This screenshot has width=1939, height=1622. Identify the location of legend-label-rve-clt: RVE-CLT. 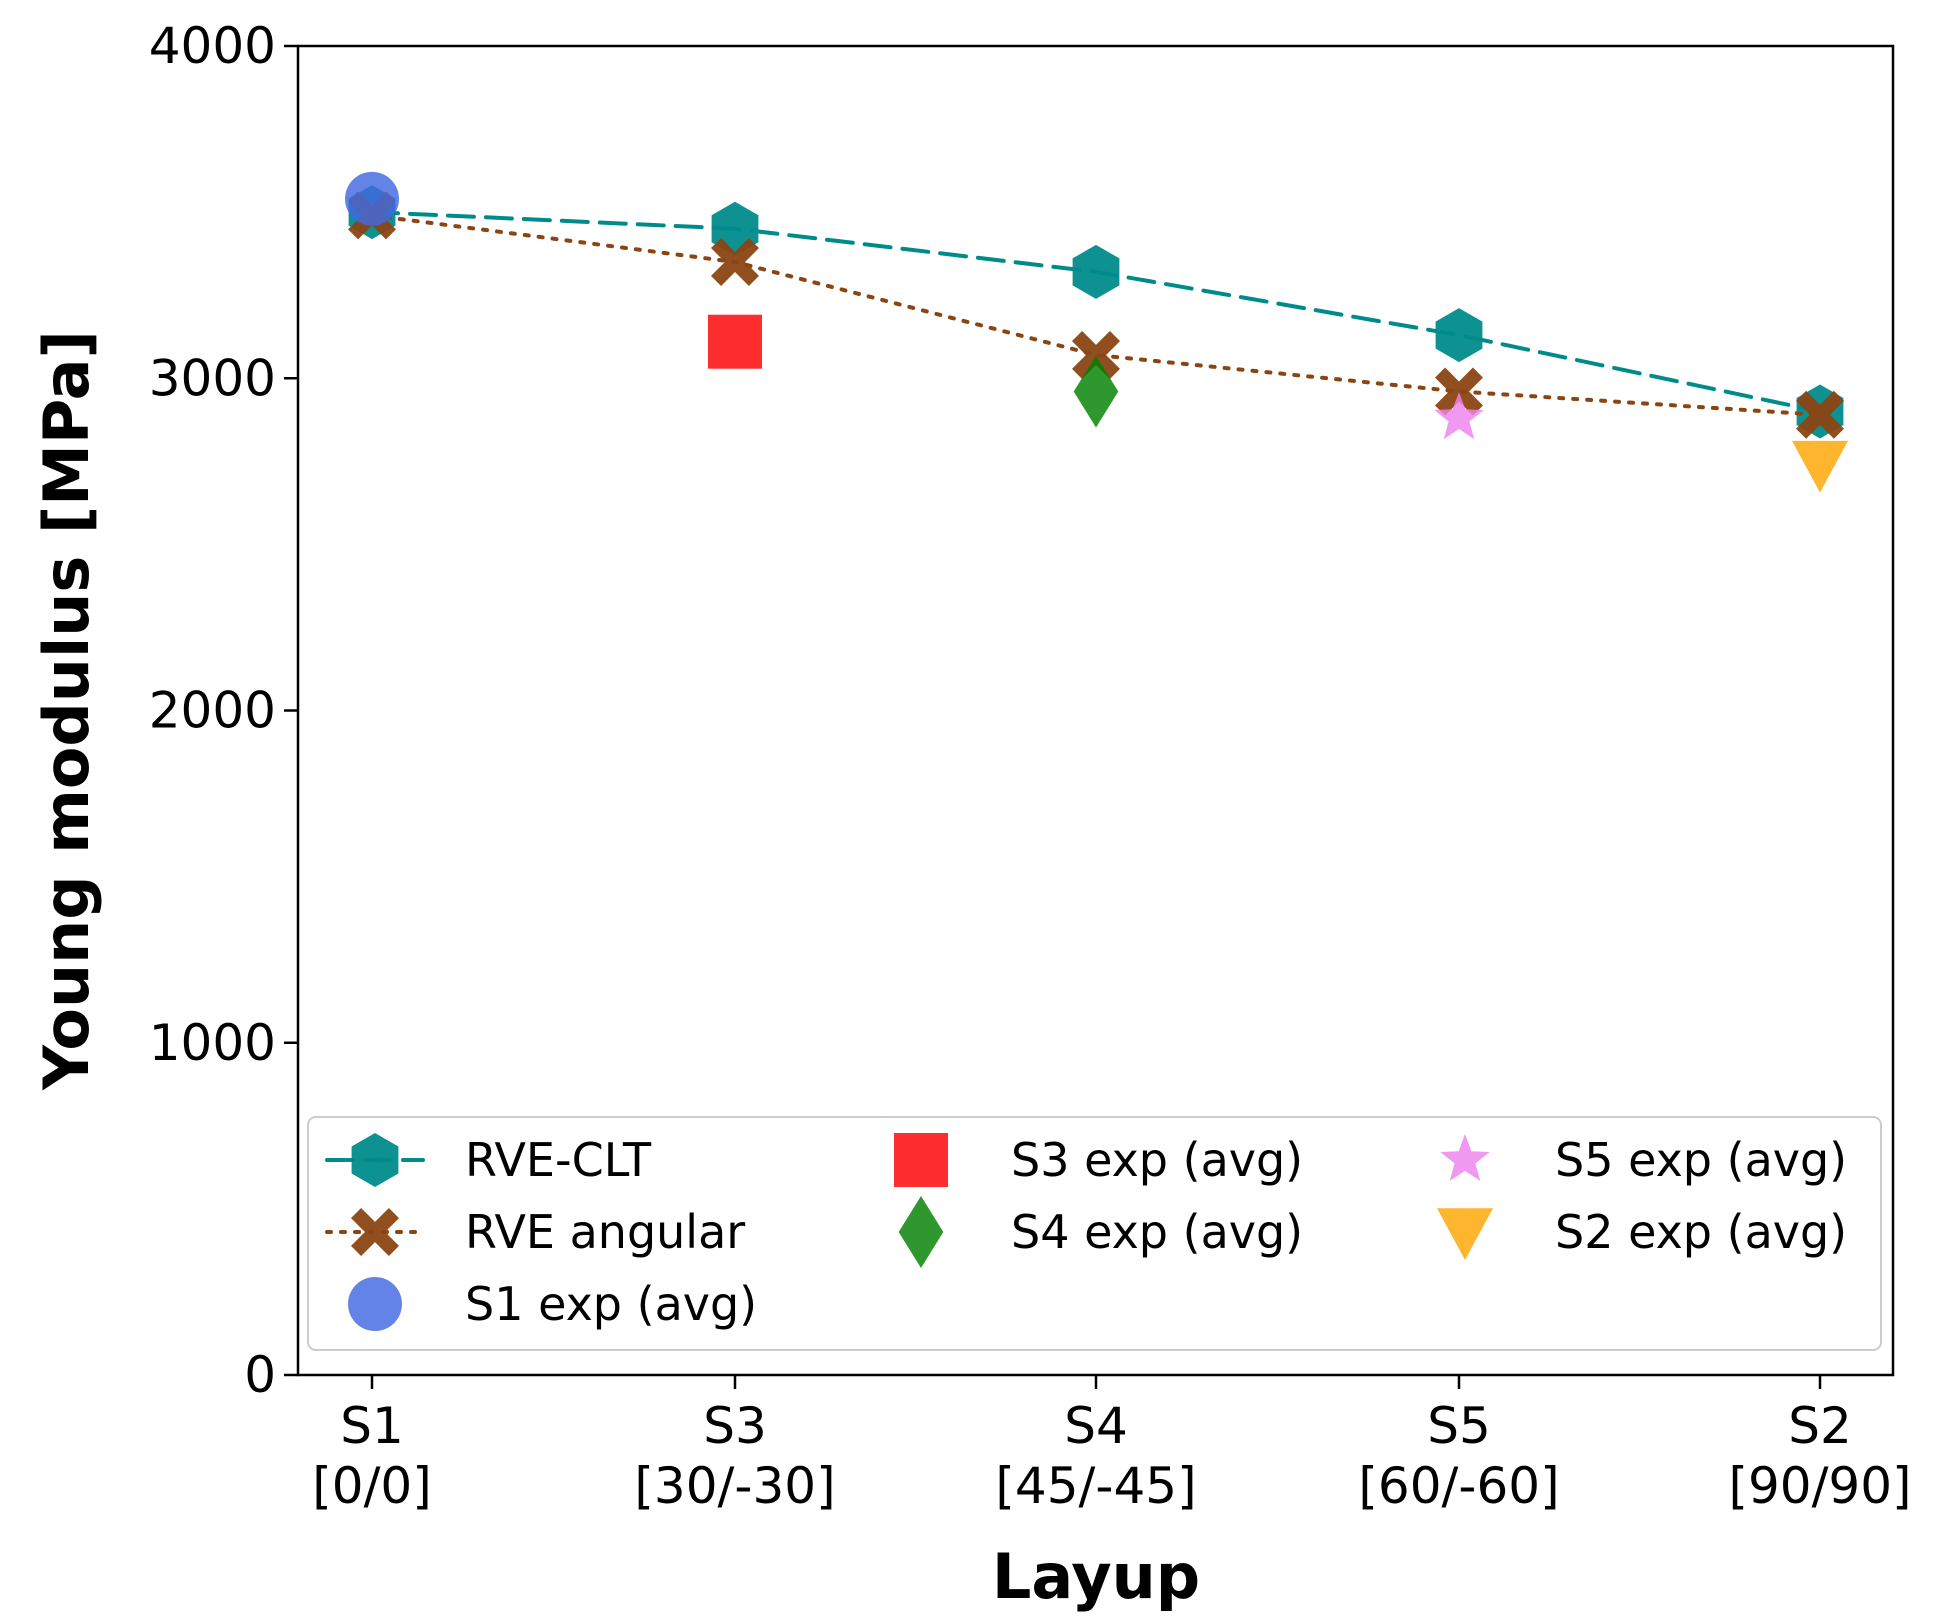
(558, 1160).